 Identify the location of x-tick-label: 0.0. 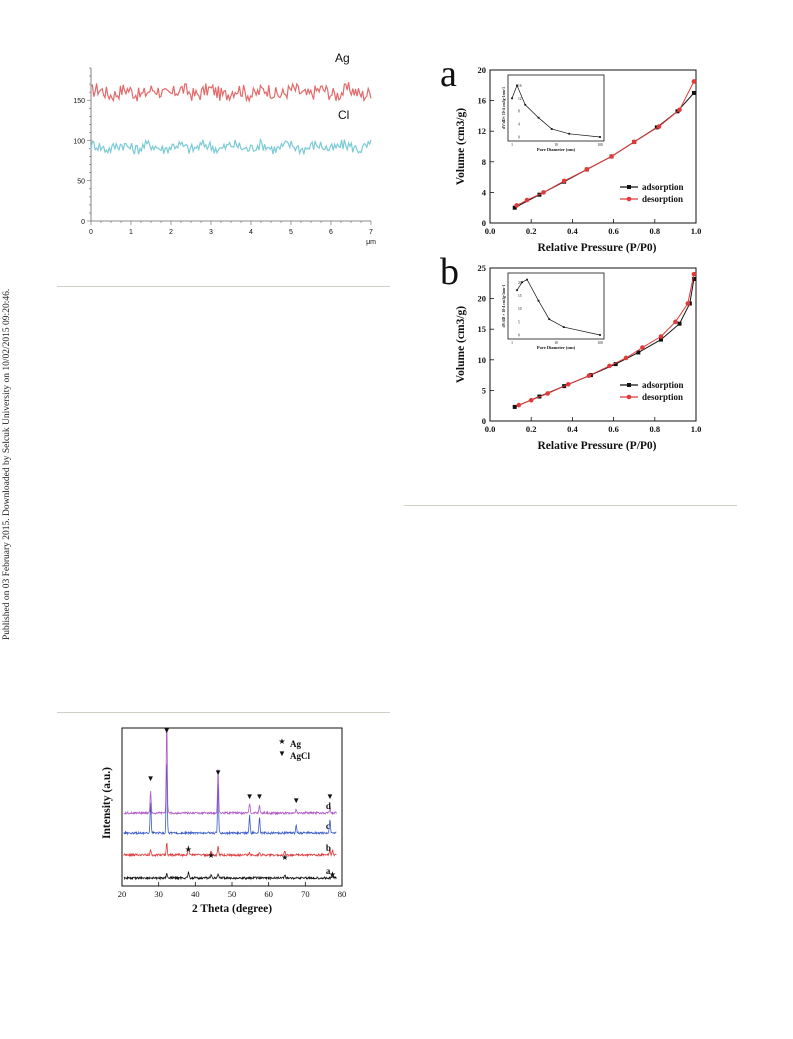
(490, 429).